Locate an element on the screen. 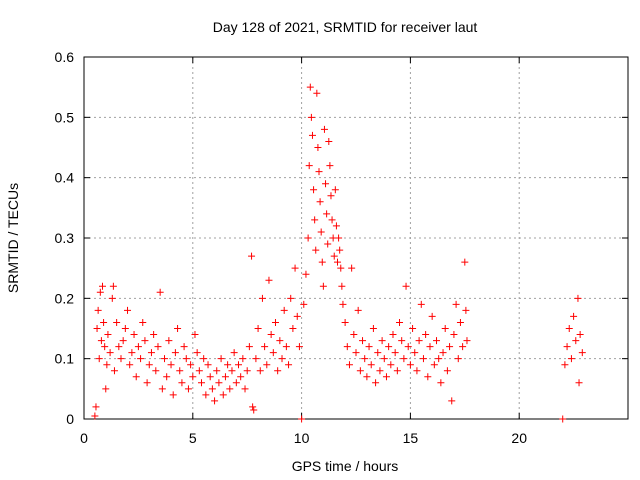 The width and height of the screenshot is (640, 480). y-tick-label: 0 is located at coordinates (70, 419).